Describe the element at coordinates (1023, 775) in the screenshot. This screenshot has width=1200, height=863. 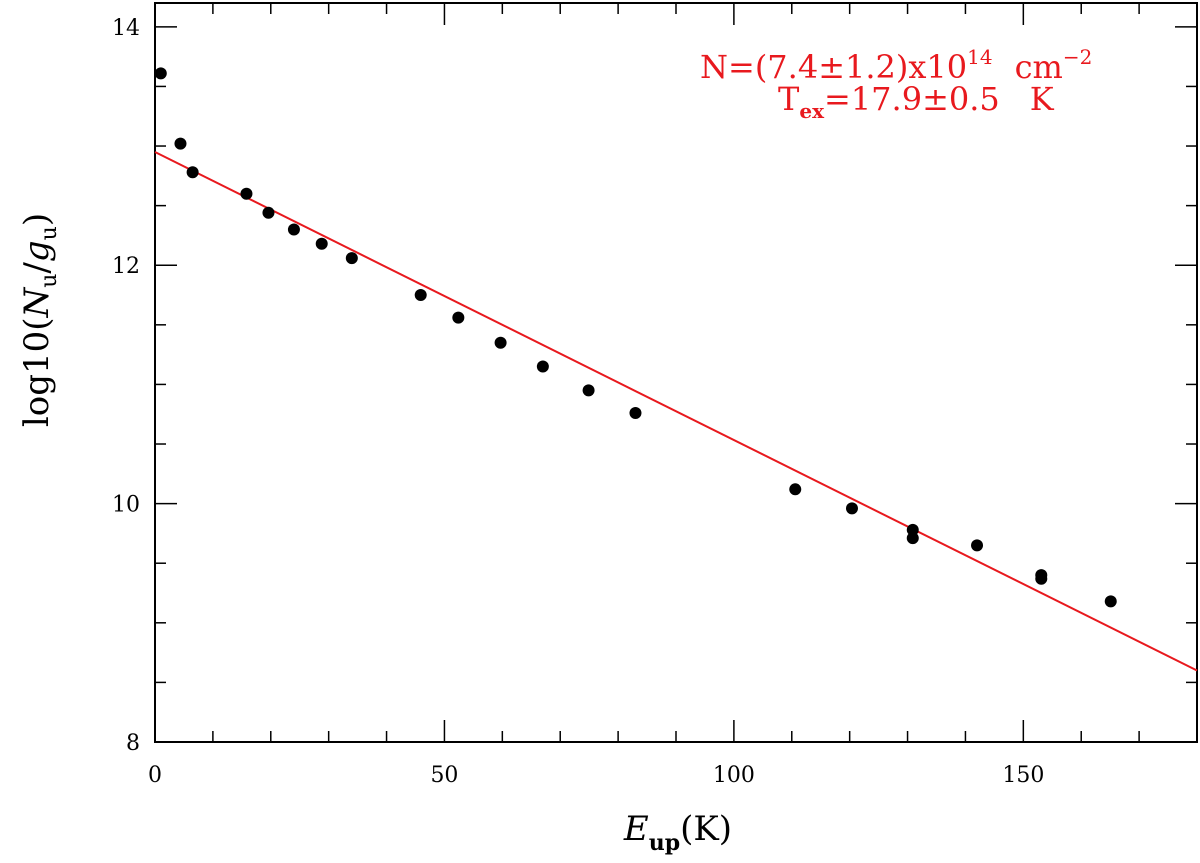
I see `x-tick-label: 150` at that location.